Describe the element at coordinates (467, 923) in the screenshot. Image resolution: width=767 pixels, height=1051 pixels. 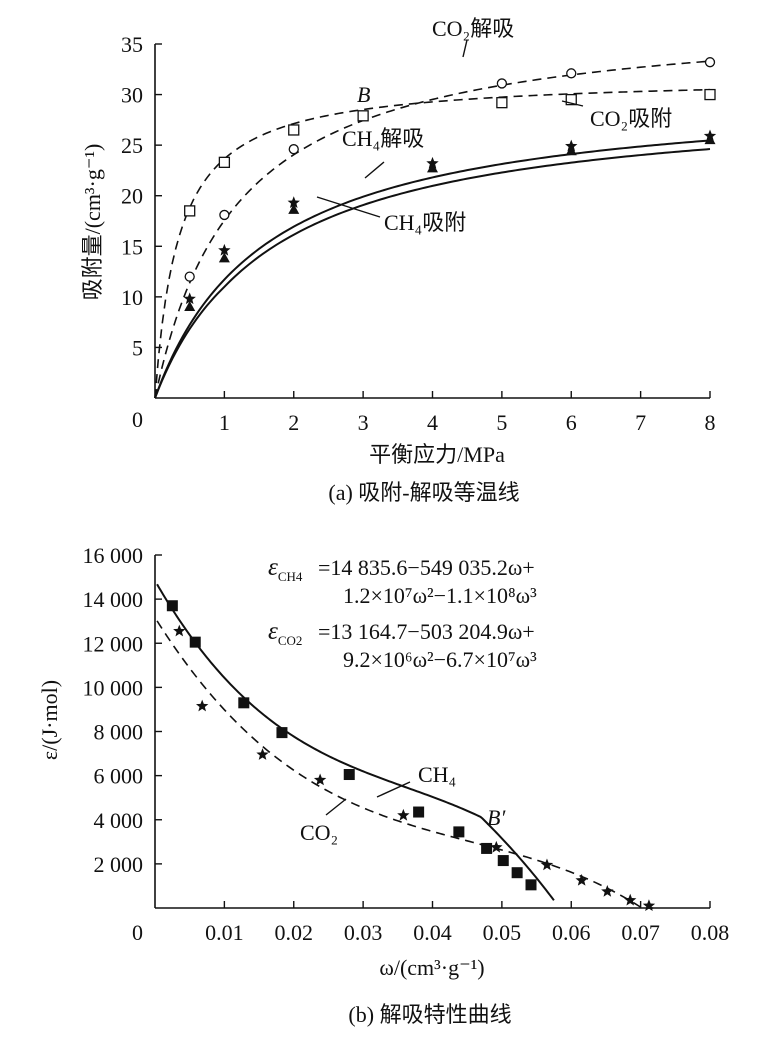
I see `chart-b-x-ticks: 0.01 0.02 0.03 0.04 0.05 0.06 0.07 0.08` at that location.